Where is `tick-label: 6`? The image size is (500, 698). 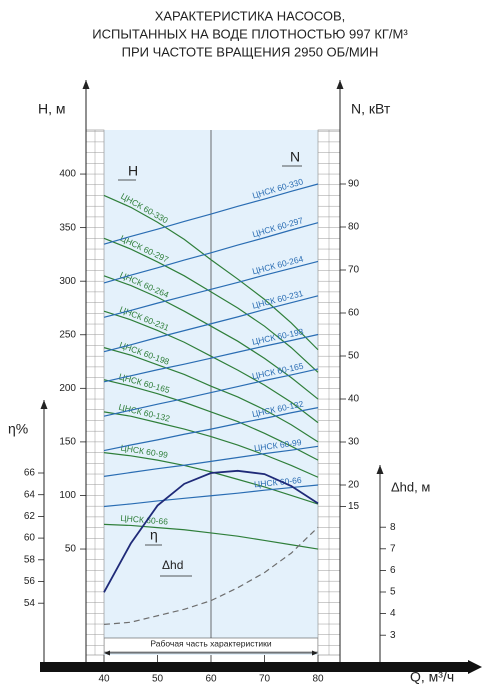 tick-label: 6 is located at coordinates (393, 570).